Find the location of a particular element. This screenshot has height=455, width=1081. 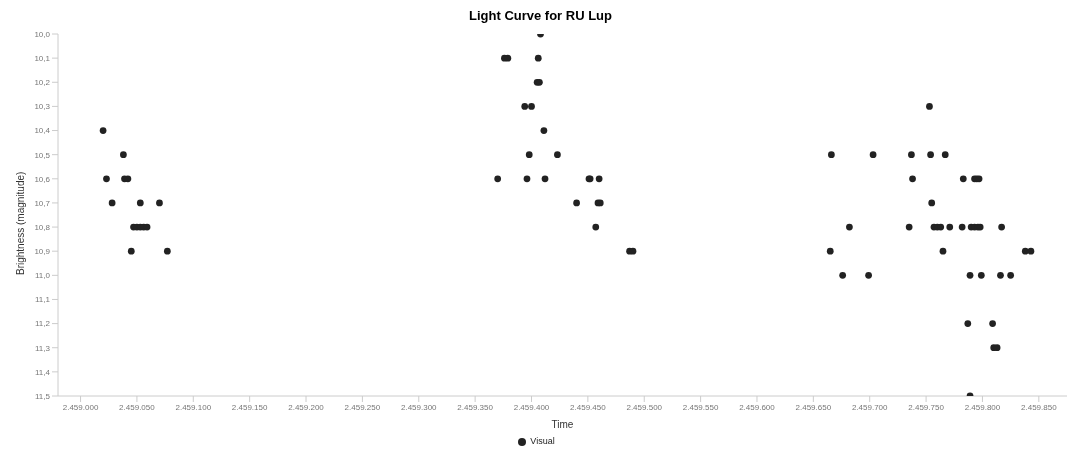

y-tick-label: 11,1 is located at coordinates (43, 300).